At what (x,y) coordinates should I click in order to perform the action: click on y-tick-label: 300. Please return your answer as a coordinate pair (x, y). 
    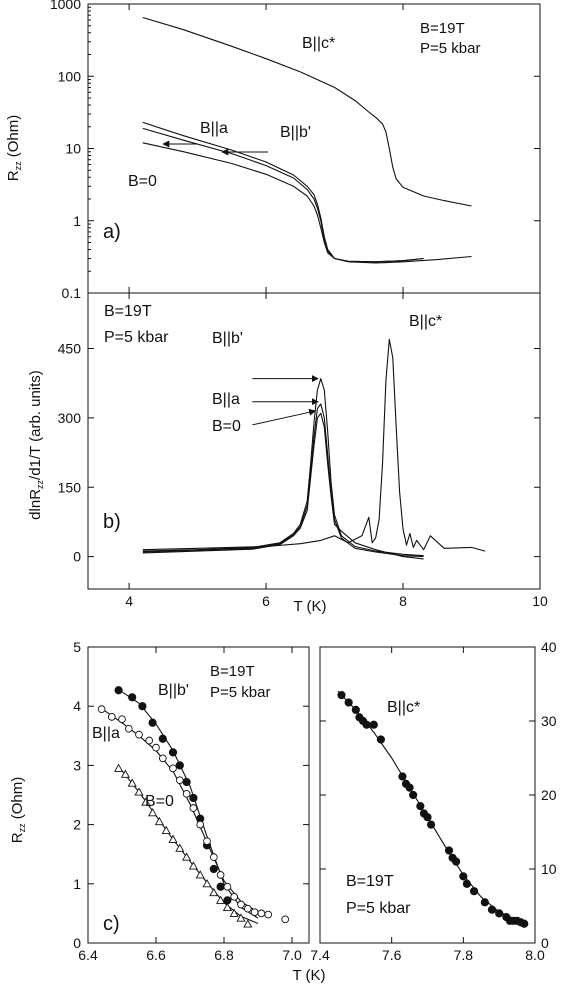
    Looking at the image, I should click on (70, 418).